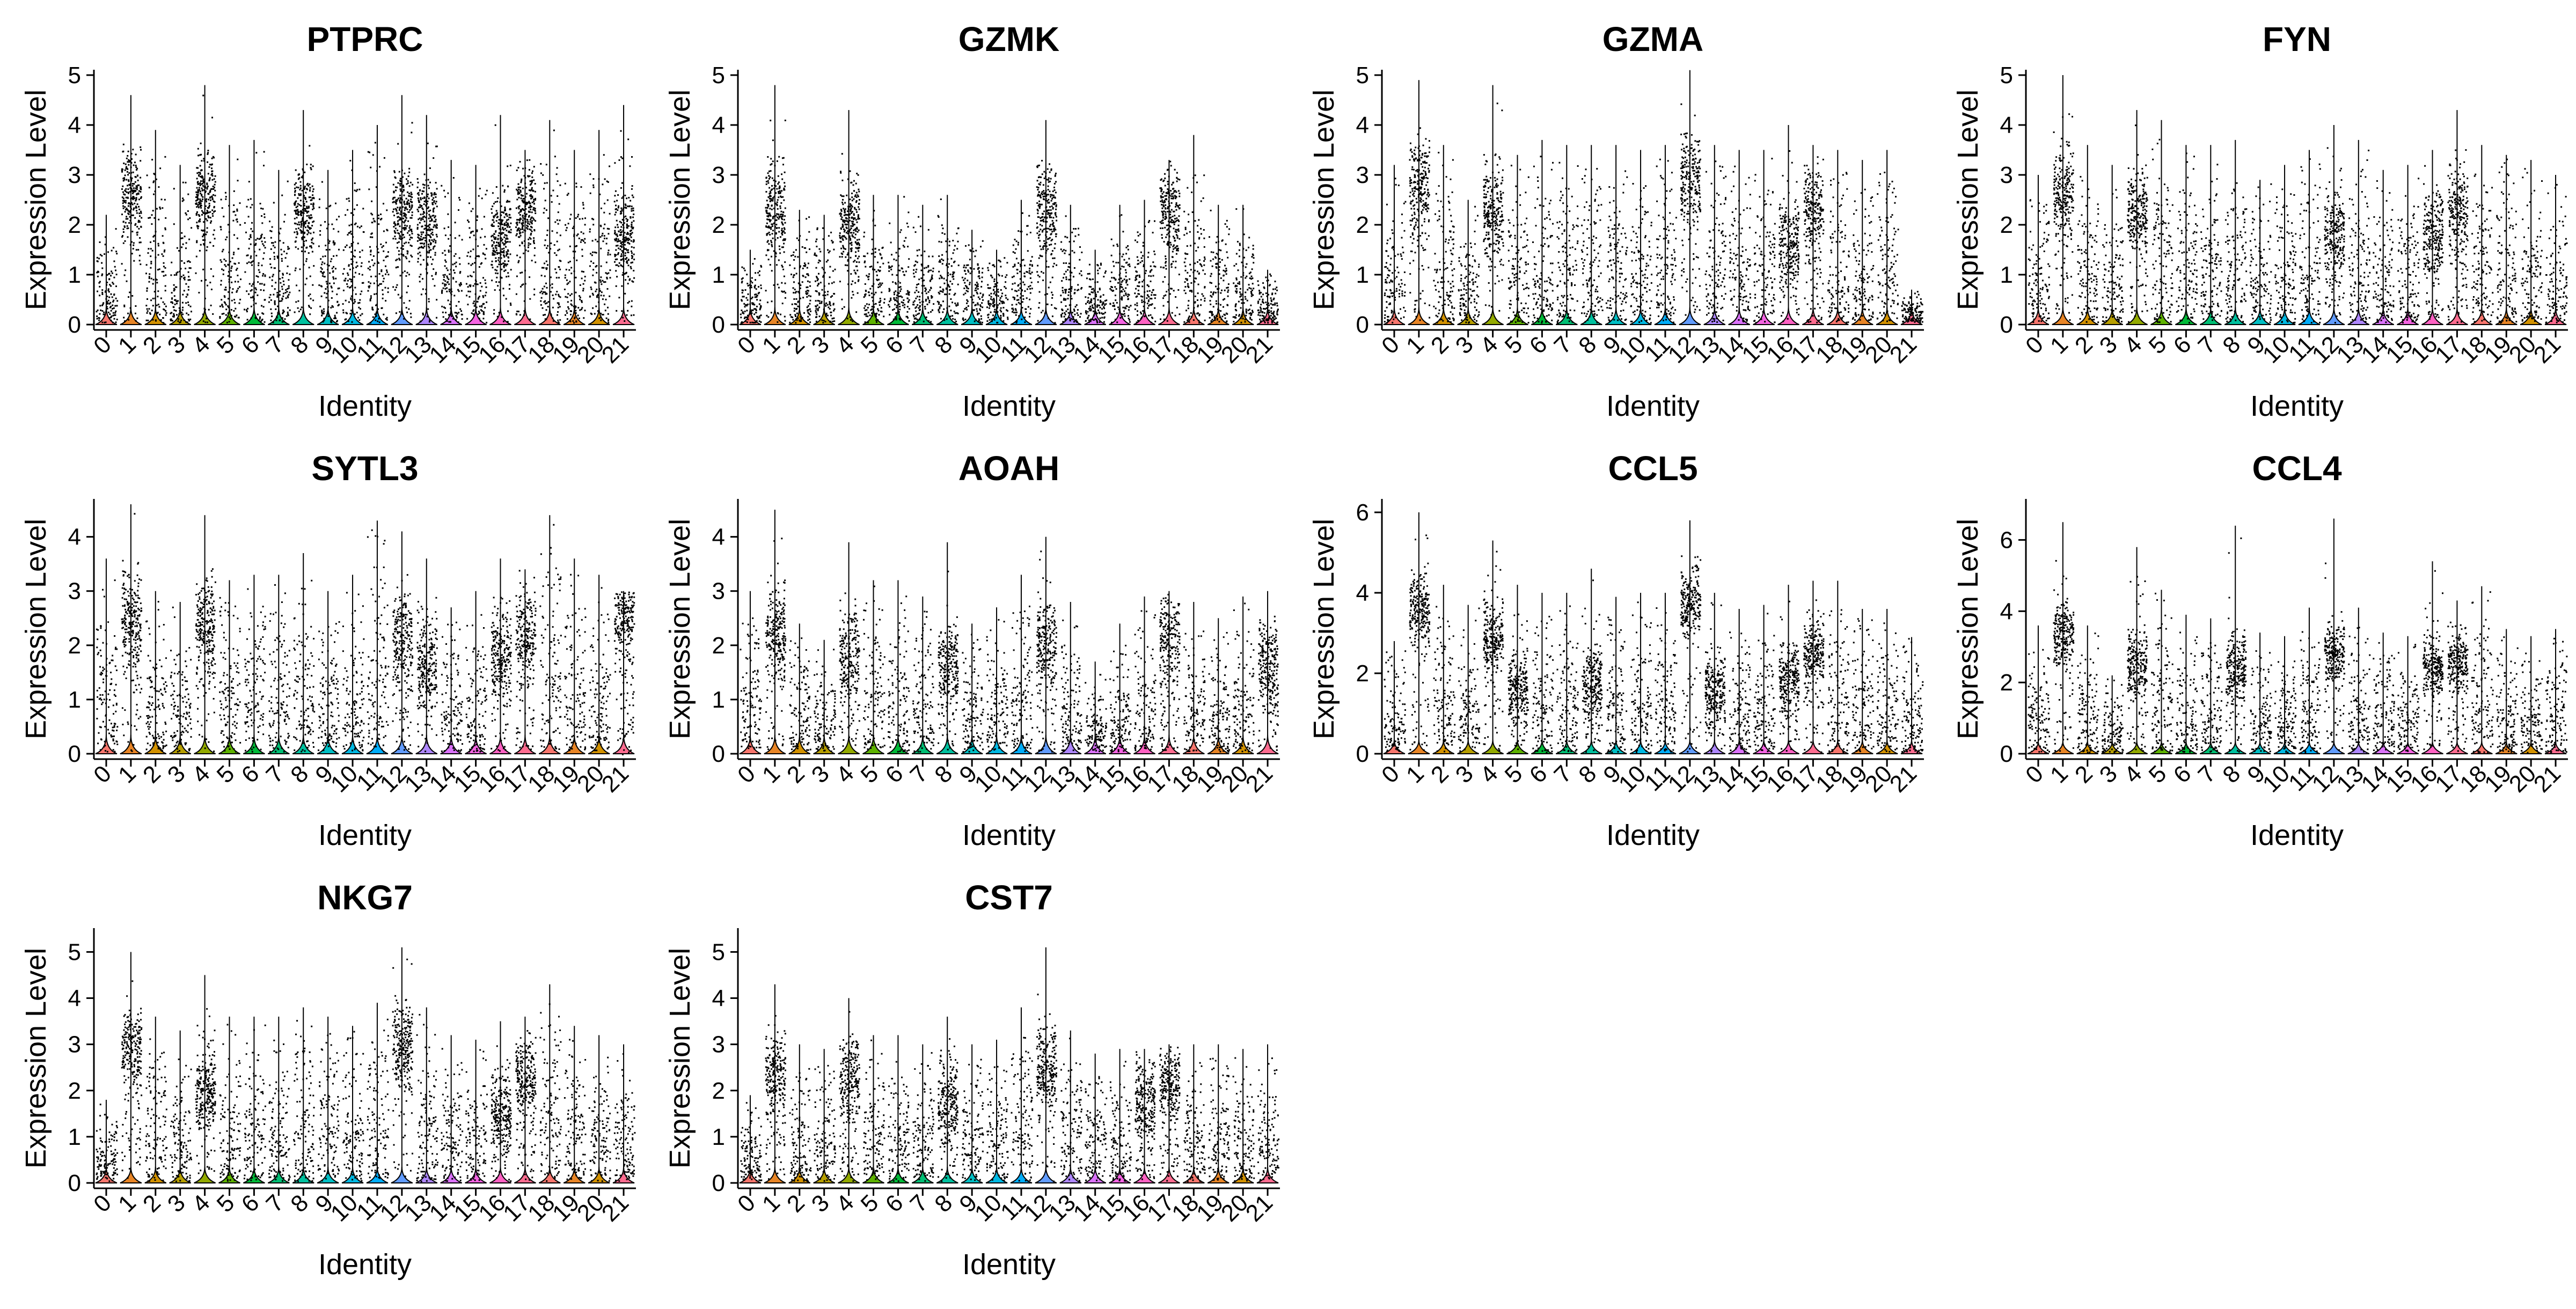  What do you see at coordinates (127, 1203) in the screenshot?
I see `x-tick-label: 1` at bounding box center [127, 1203].